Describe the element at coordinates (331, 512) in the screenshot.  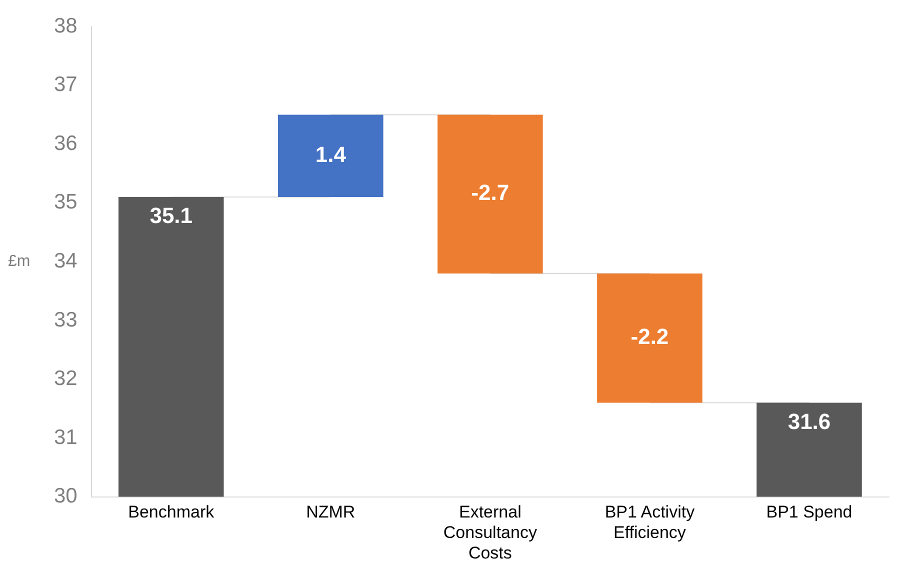
I see `x-tick-label: NZMR` at that location.